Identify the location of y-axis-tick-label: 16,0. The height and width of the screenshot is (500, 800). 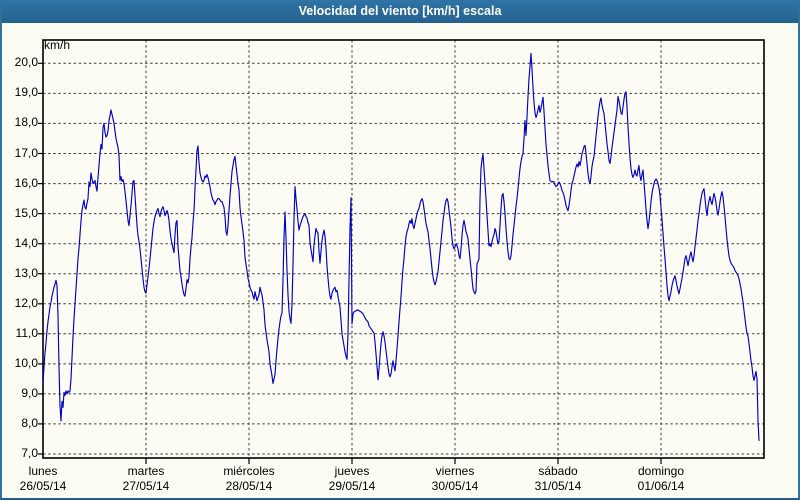
(26, 182).